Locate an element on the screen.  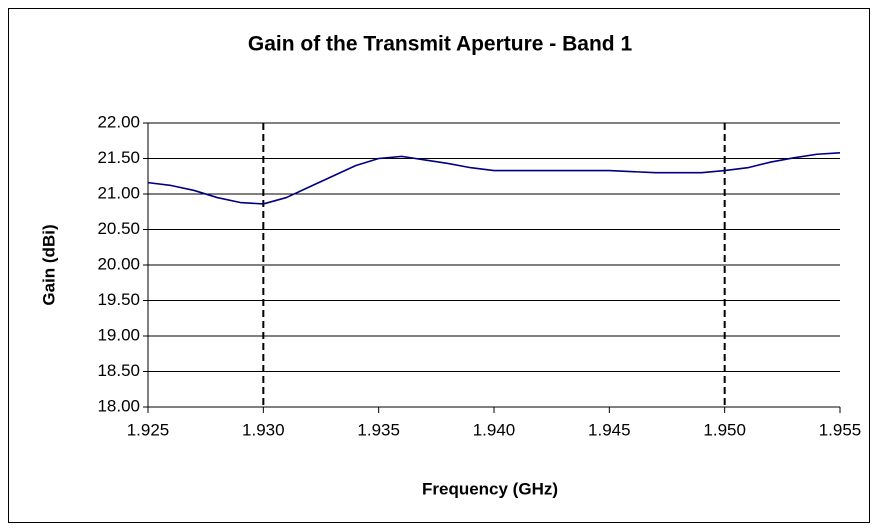
x-tick-label: 1.925 is located at coordinates (148, 429).